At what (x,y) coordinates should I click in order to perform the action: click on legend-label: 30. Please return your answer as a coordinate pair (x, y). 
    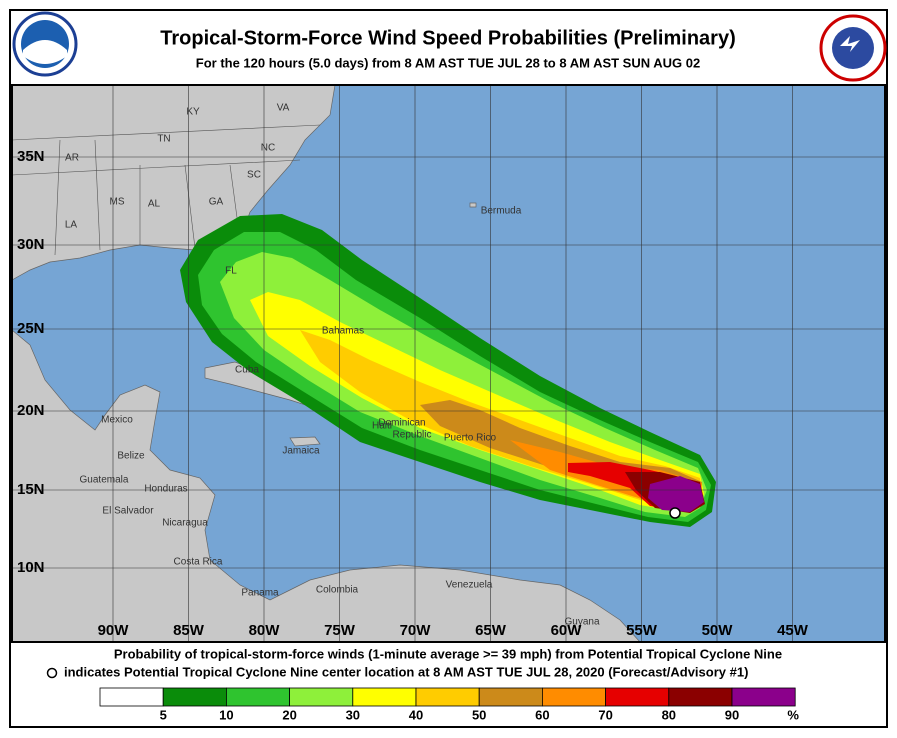
    Looking at the image, I should click on (353, 714).